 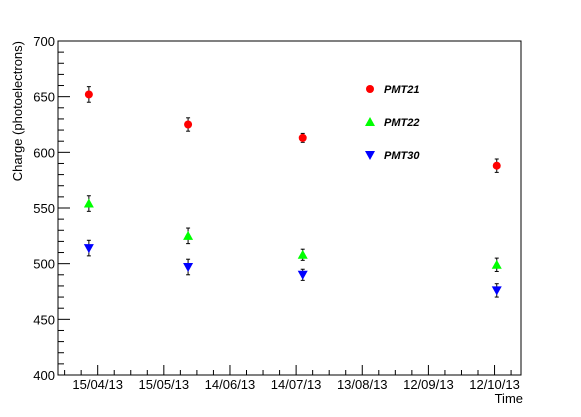 I want to click on x-tick-label: 13/08/13, so click(x=362, y=384).